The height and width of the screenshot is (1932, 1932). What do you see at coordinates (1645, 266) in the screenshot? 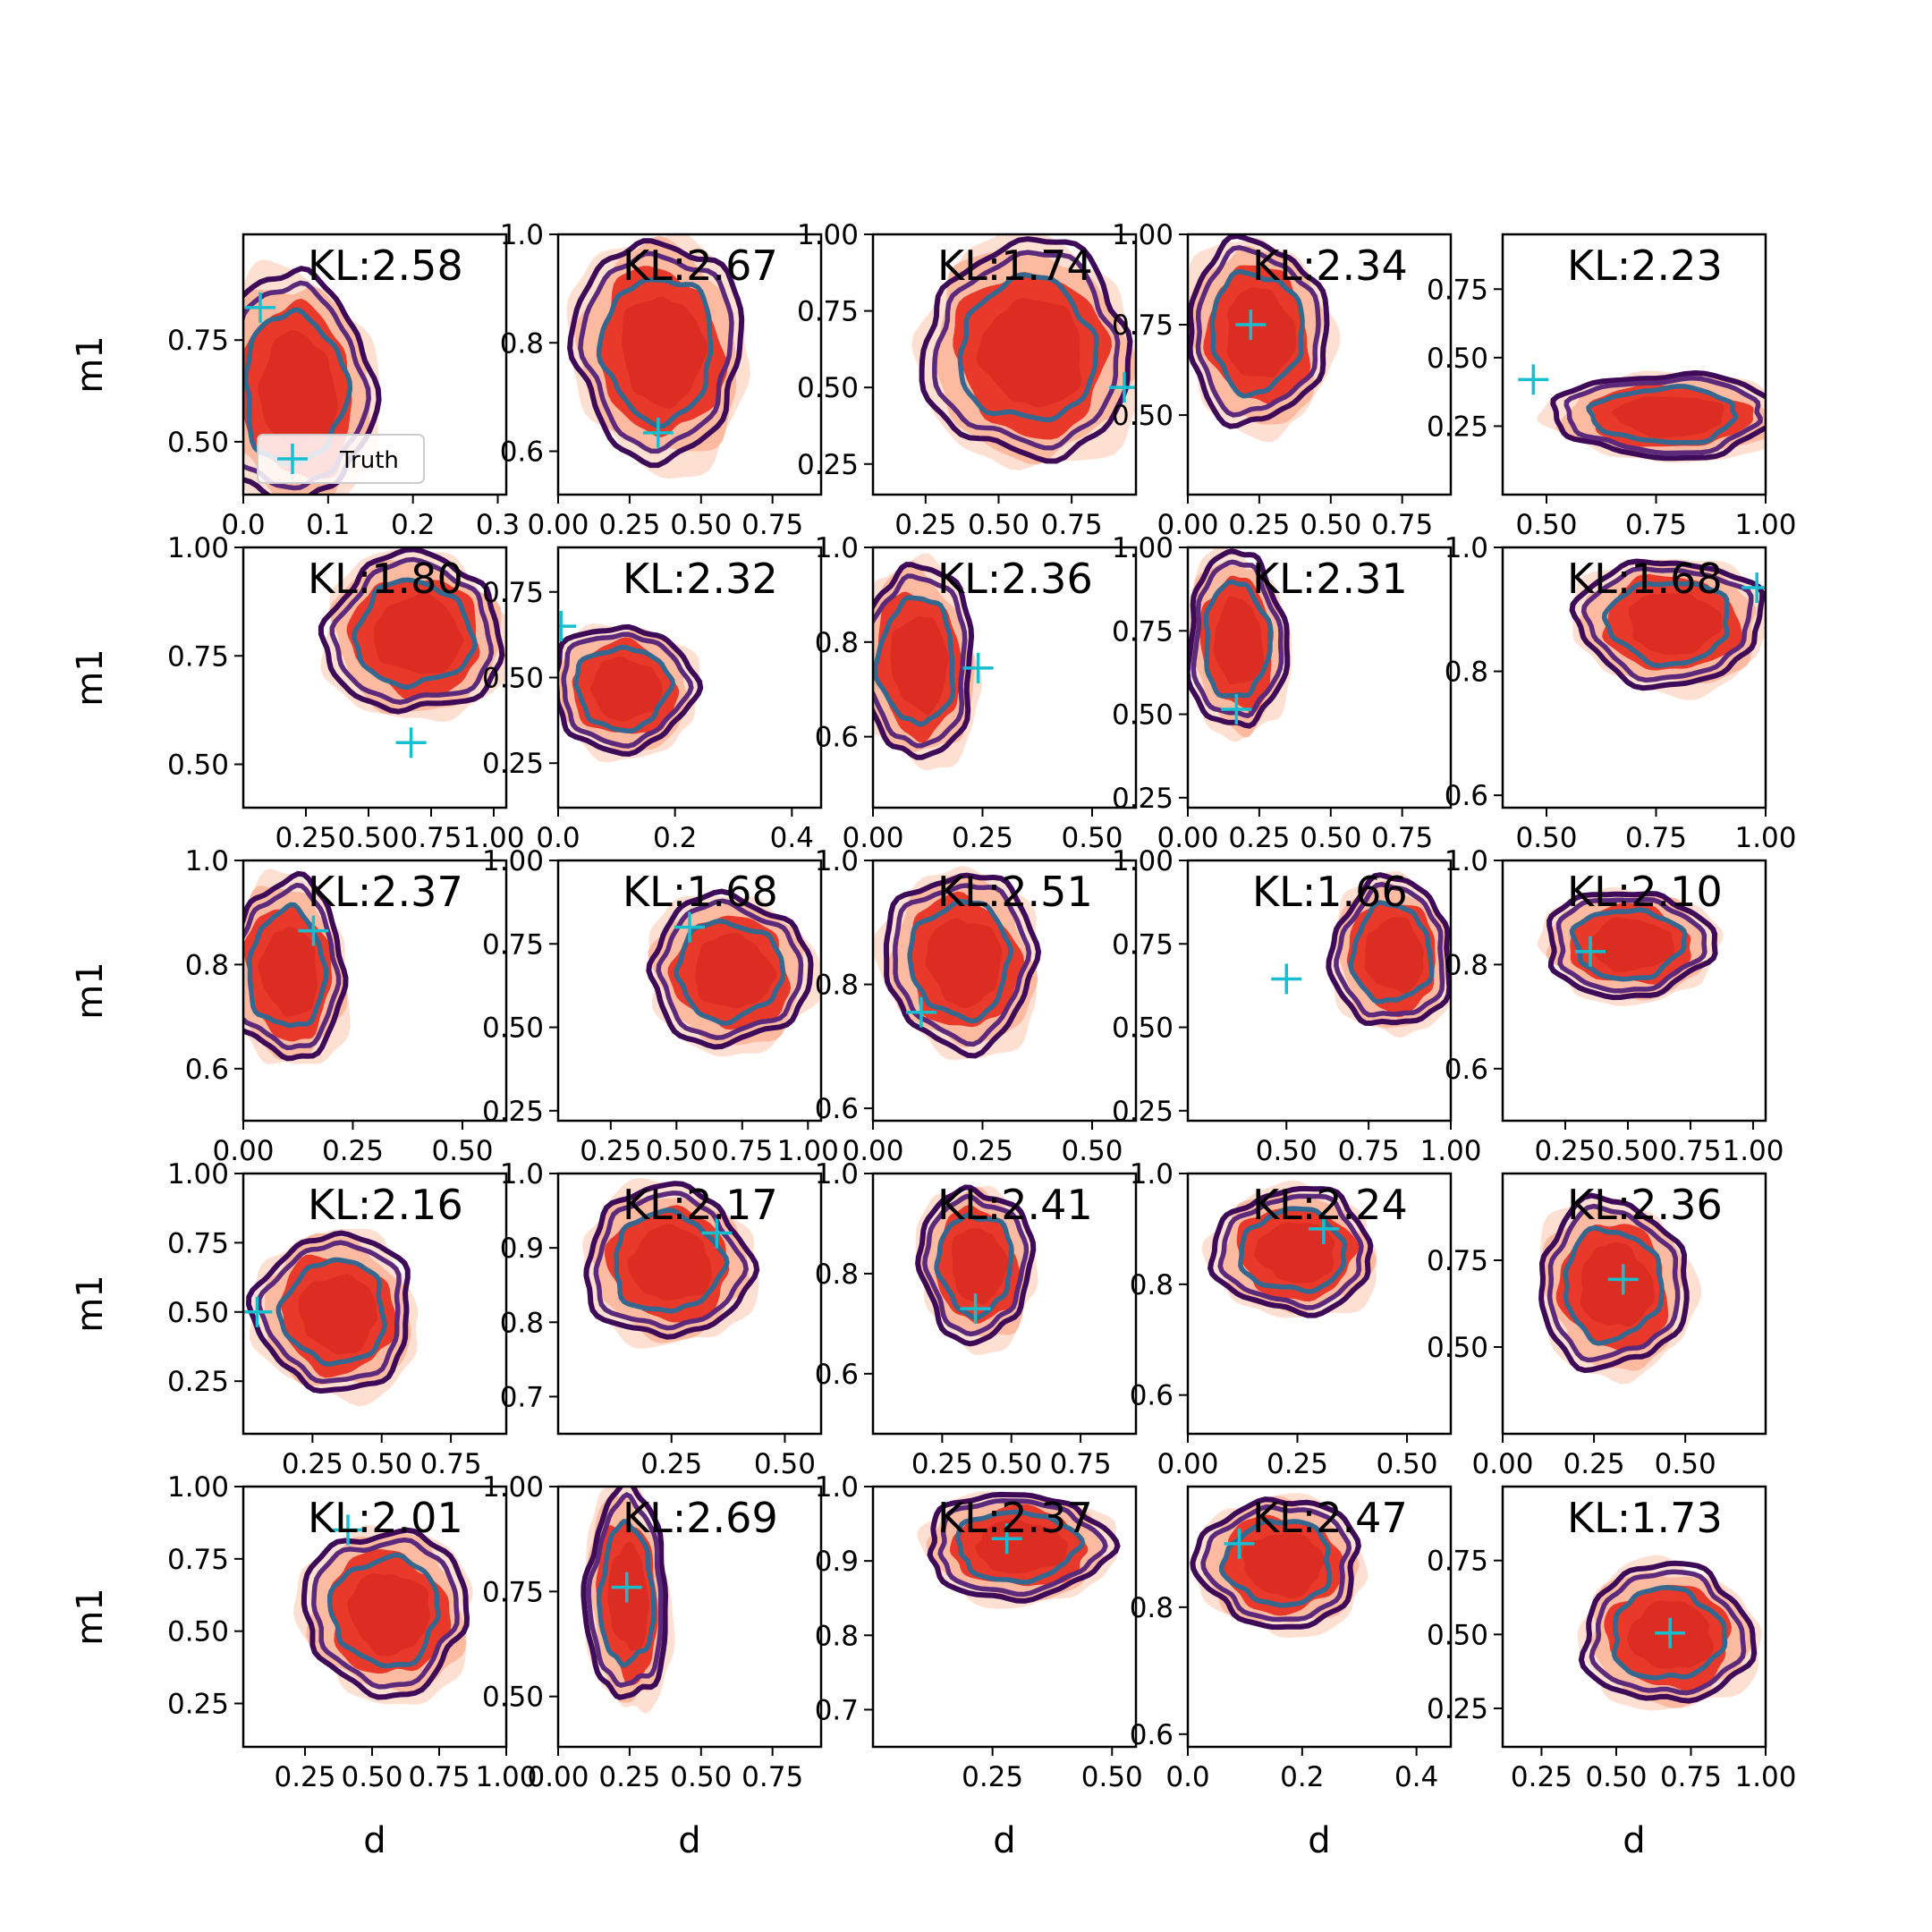
I see `kl-annotation: KL:2.23` at bounding box center [1645, 266].